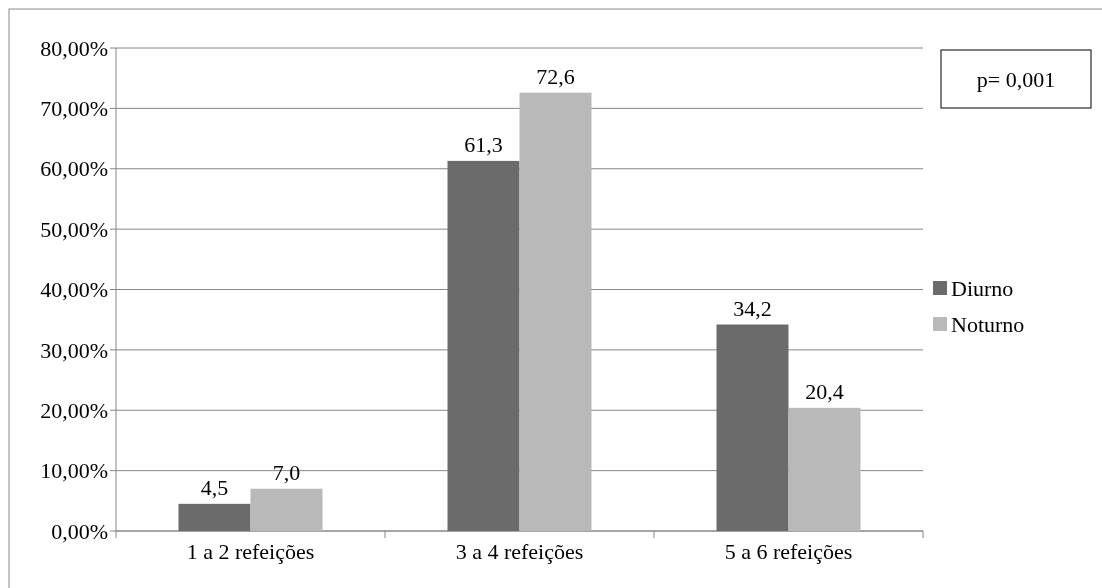 The height and width of the screenshot is (588, 1102). I want to click on y-tick-label: 50,00%, so click(74, 229).